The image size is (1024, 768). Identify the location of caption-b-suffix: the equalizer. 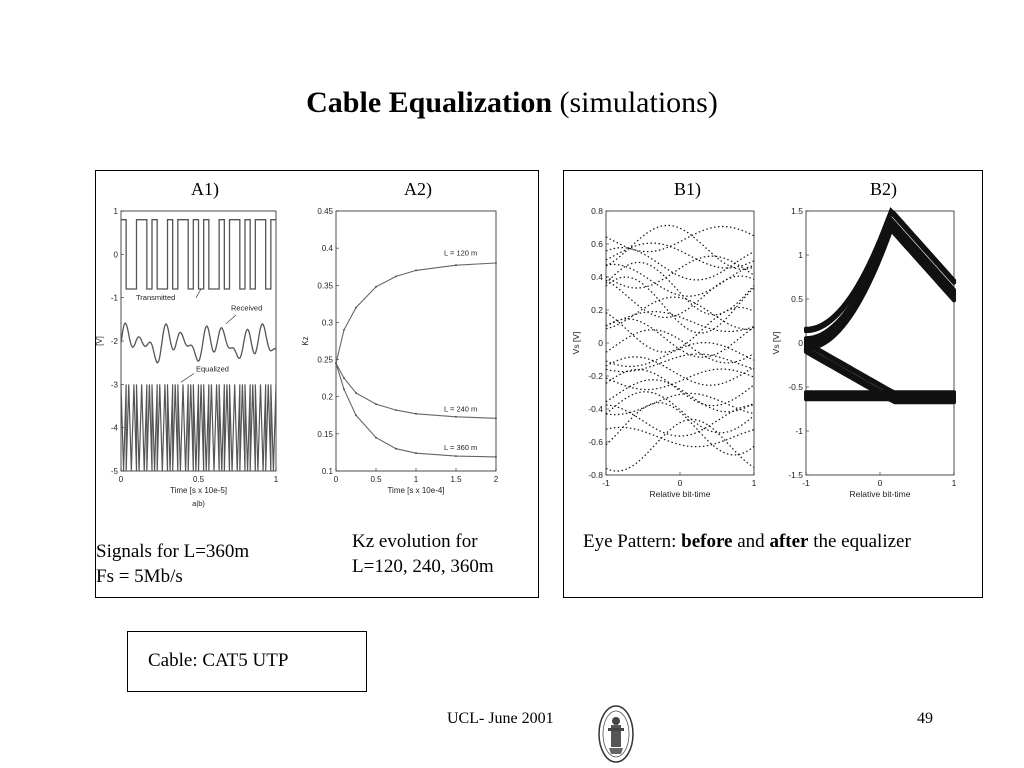
(862, 541).